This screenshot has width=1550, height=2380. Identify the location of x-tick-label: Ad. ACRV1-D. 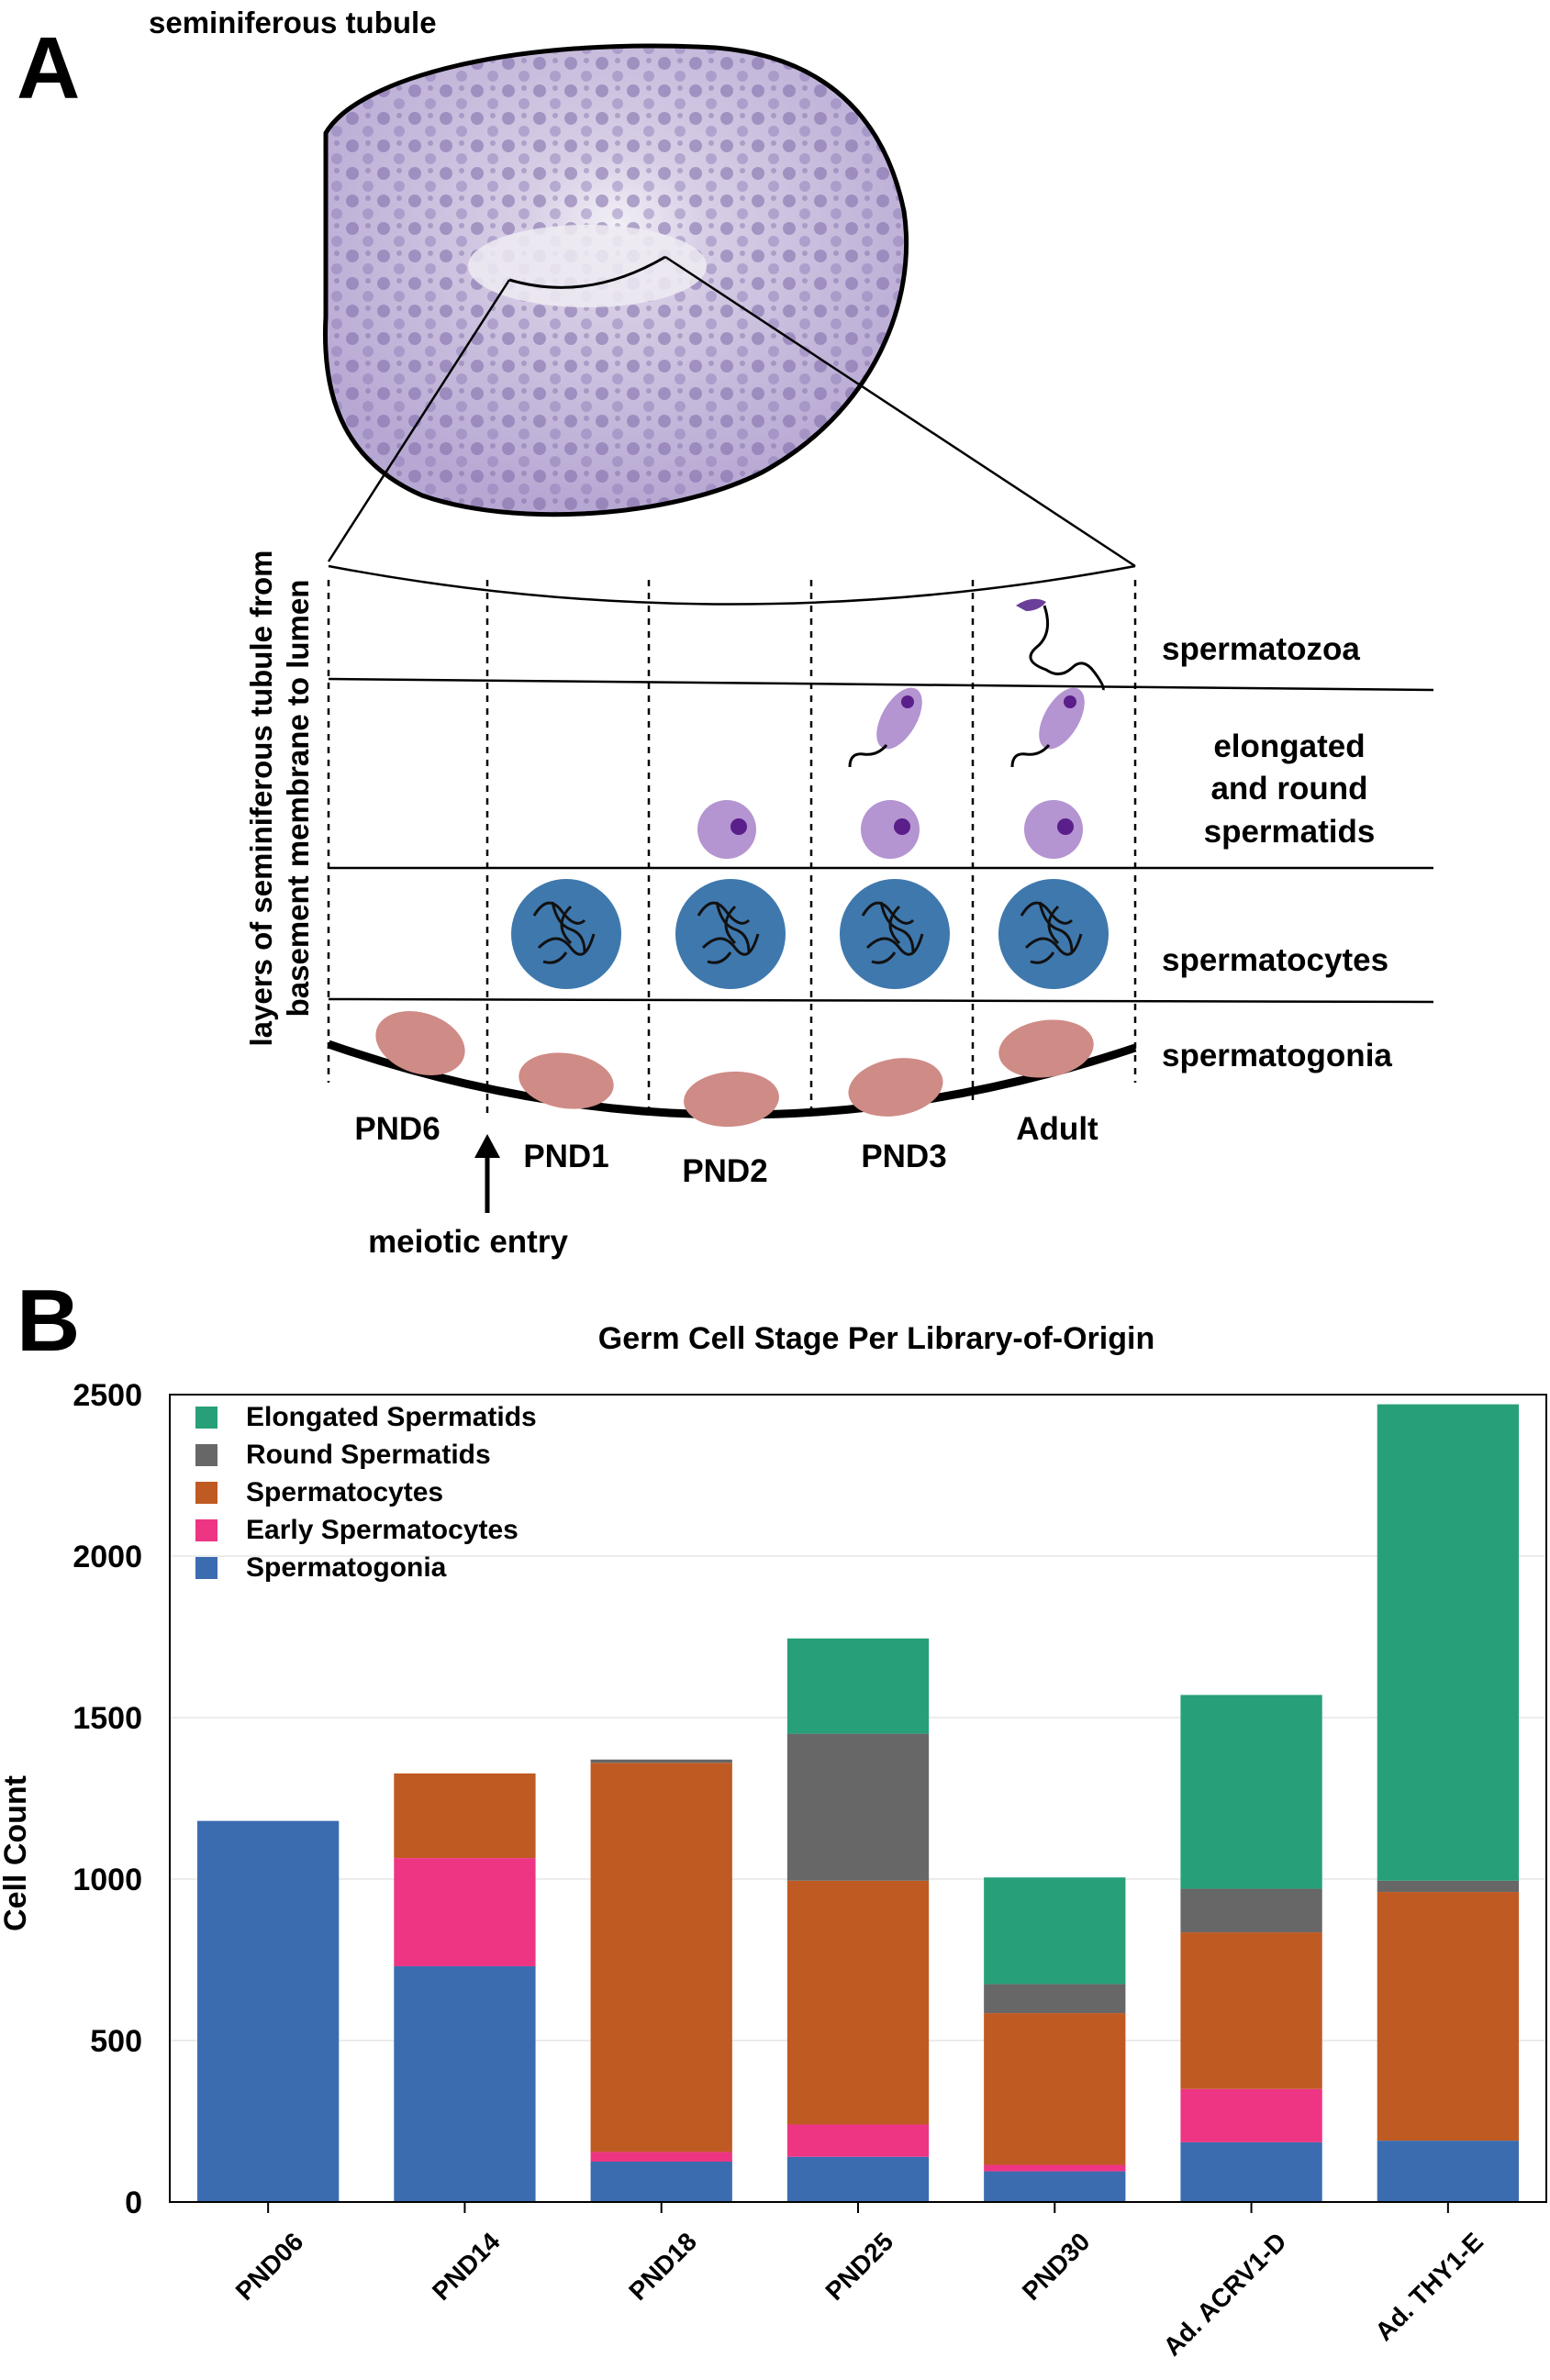
(1225, 2294).